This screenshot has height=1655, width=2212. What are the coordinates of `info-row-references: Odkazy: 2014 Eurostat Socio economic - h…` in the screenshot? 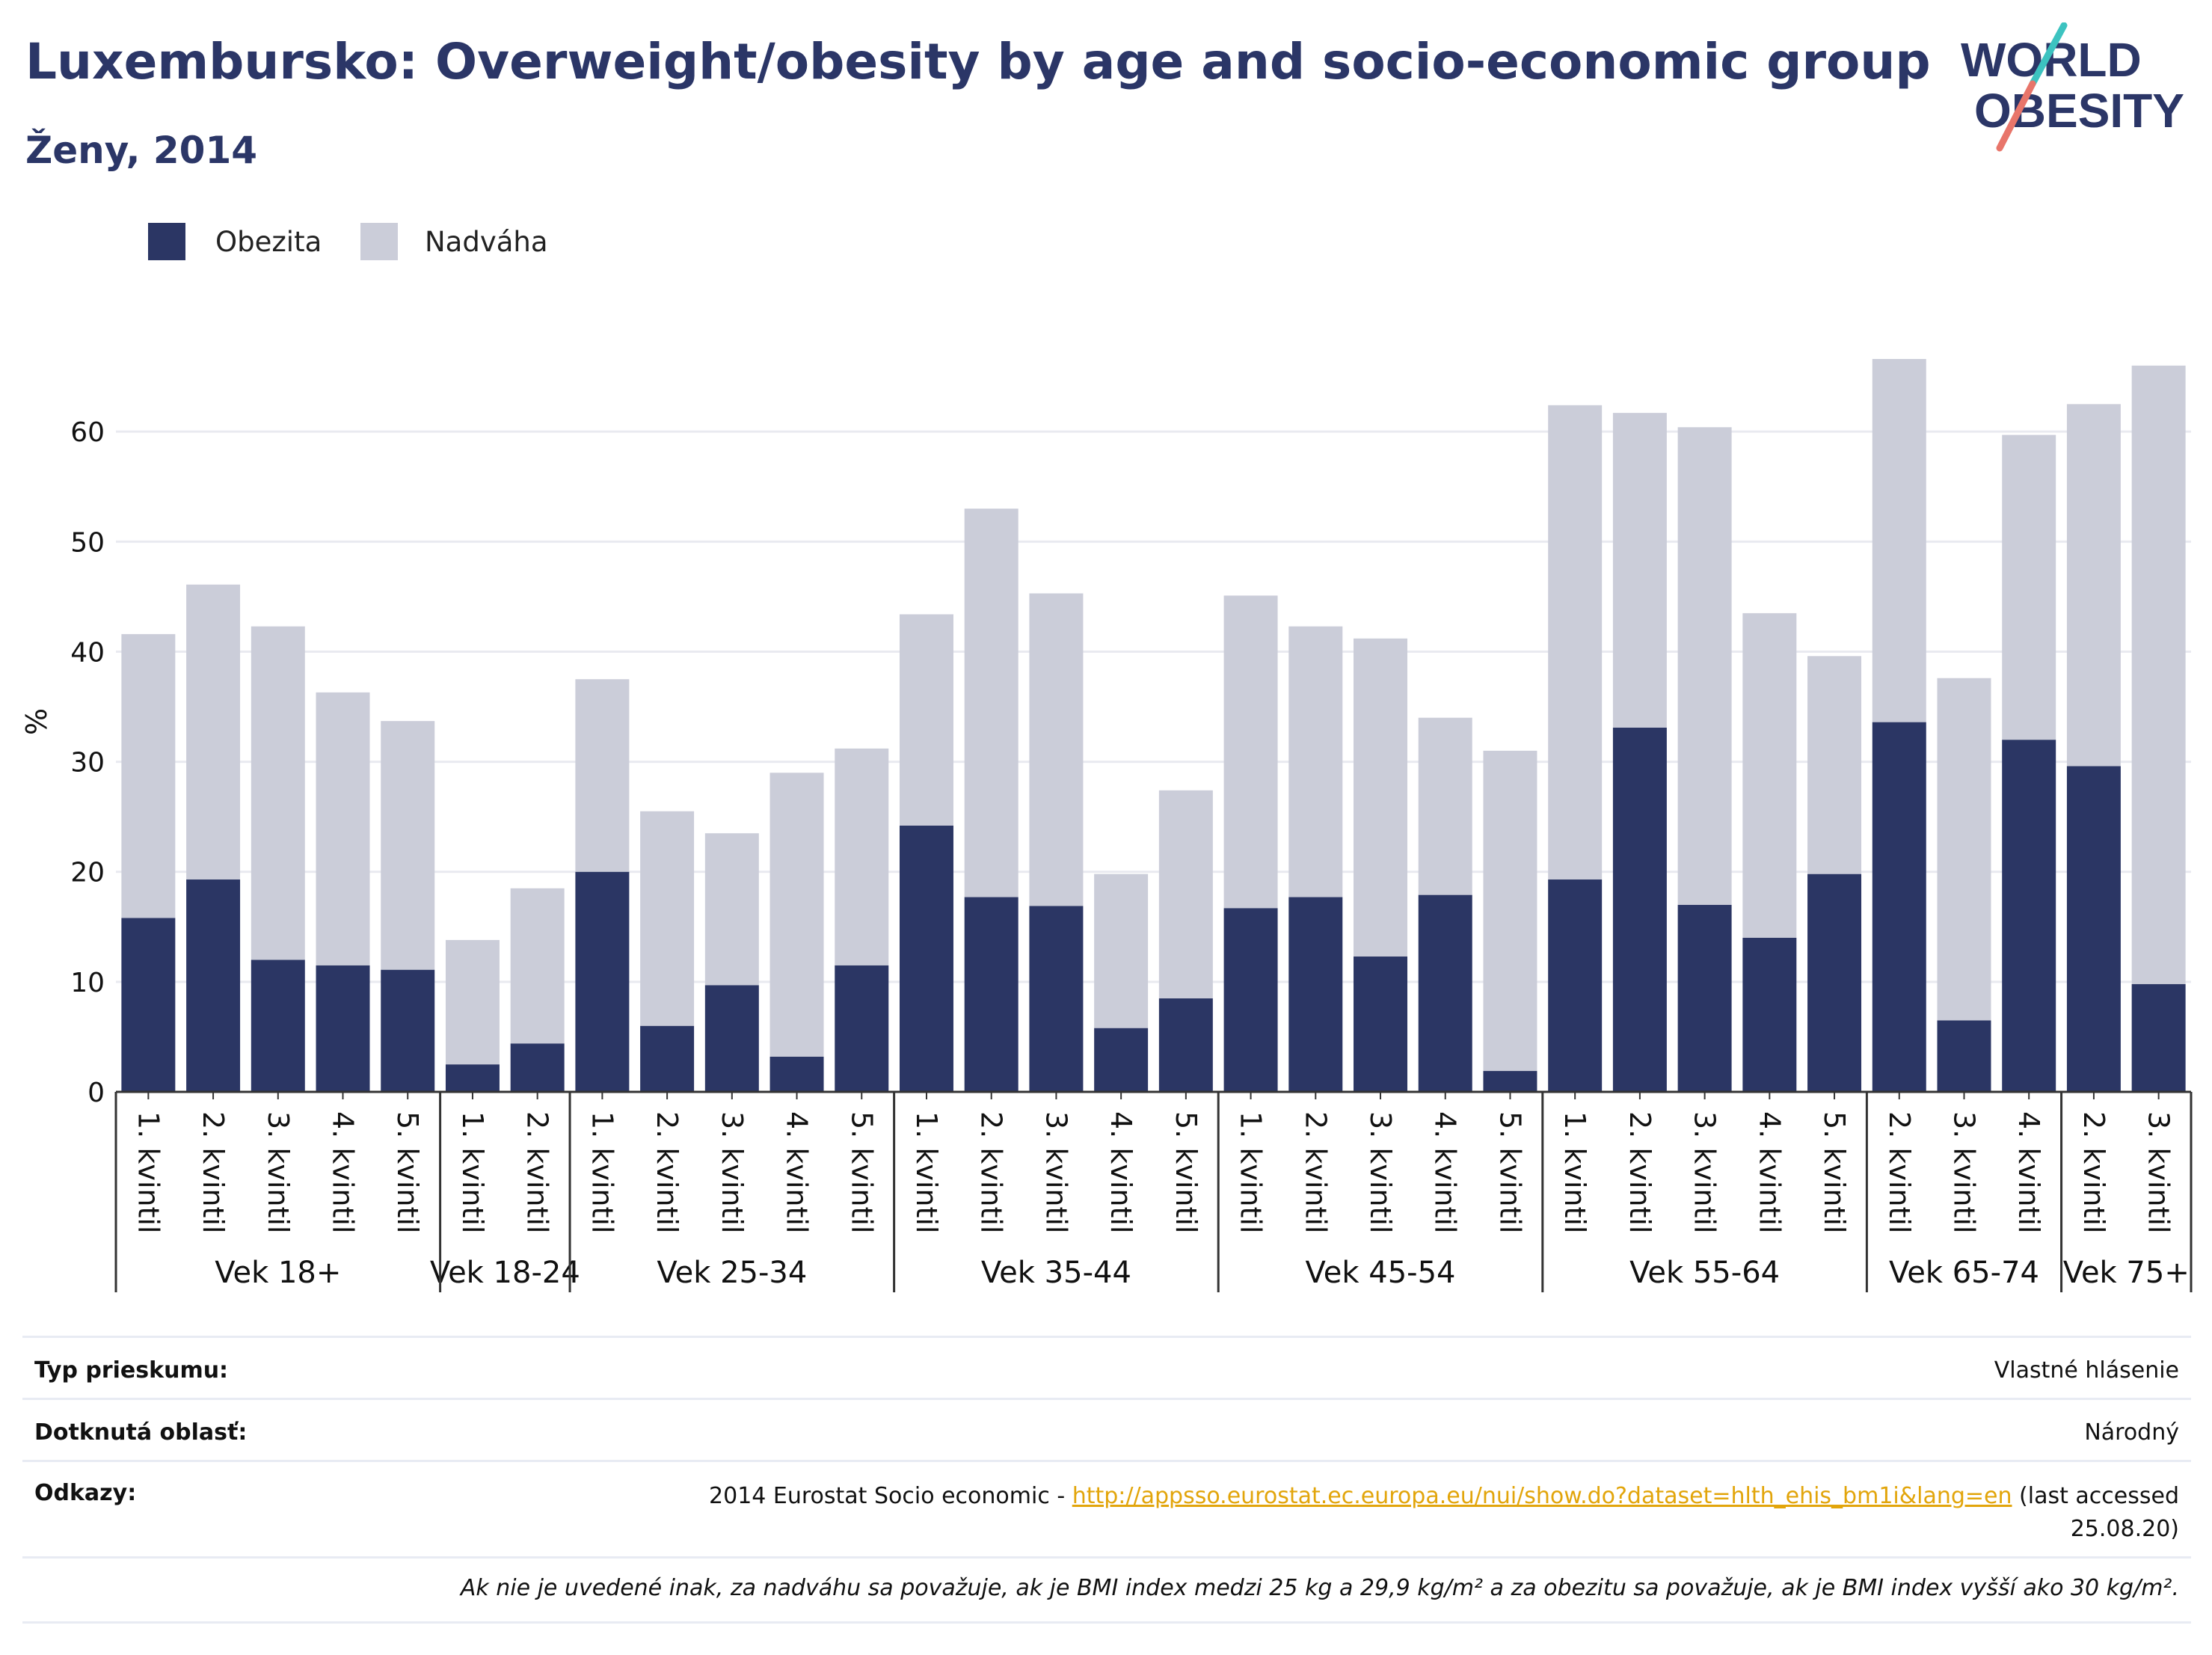 It's located at (1106, 1508).